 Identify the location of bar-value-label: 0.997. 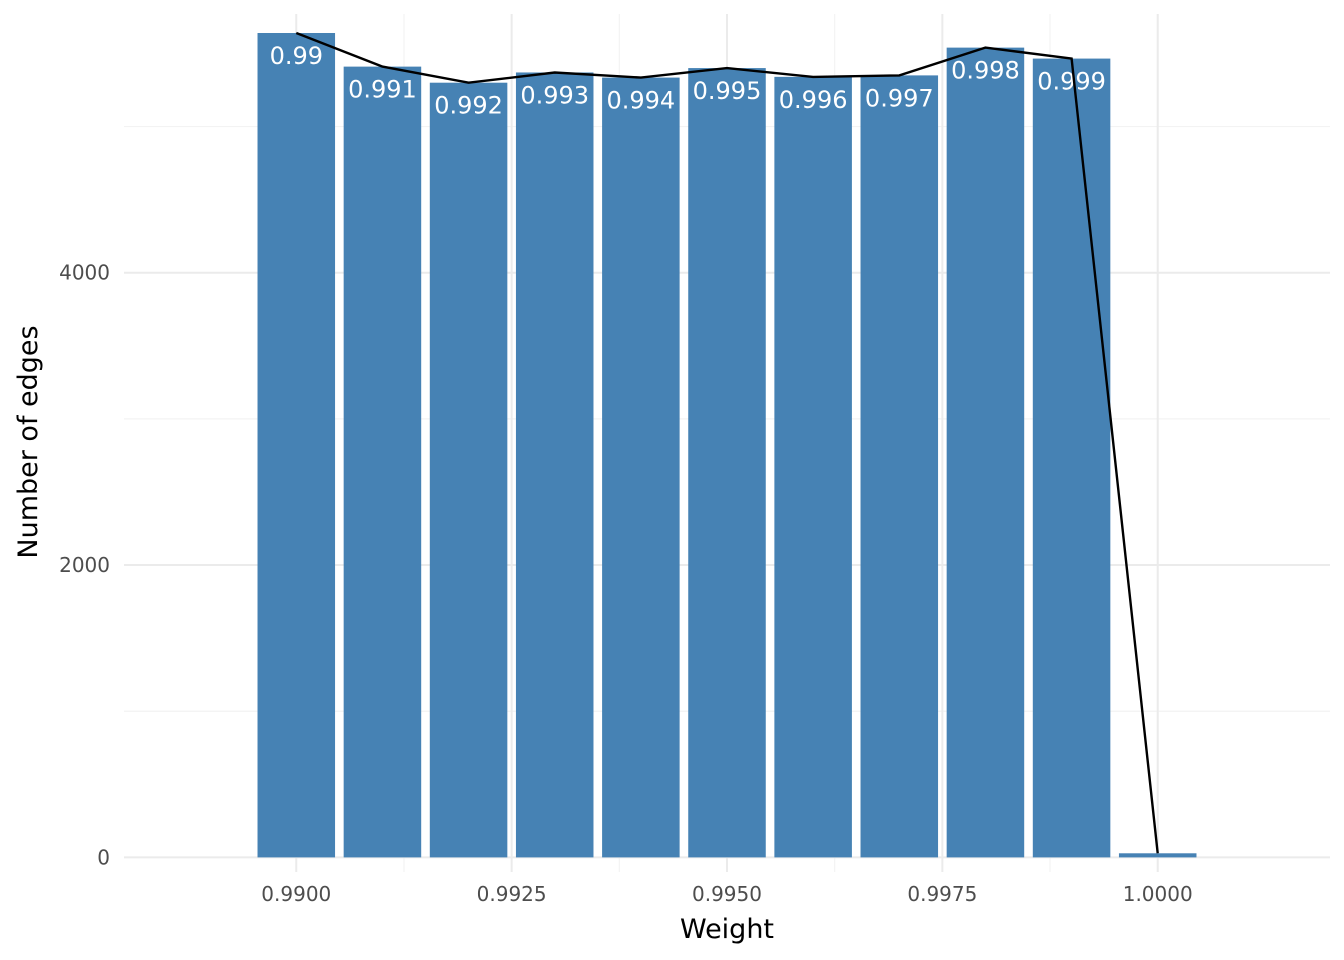
(899, 98).